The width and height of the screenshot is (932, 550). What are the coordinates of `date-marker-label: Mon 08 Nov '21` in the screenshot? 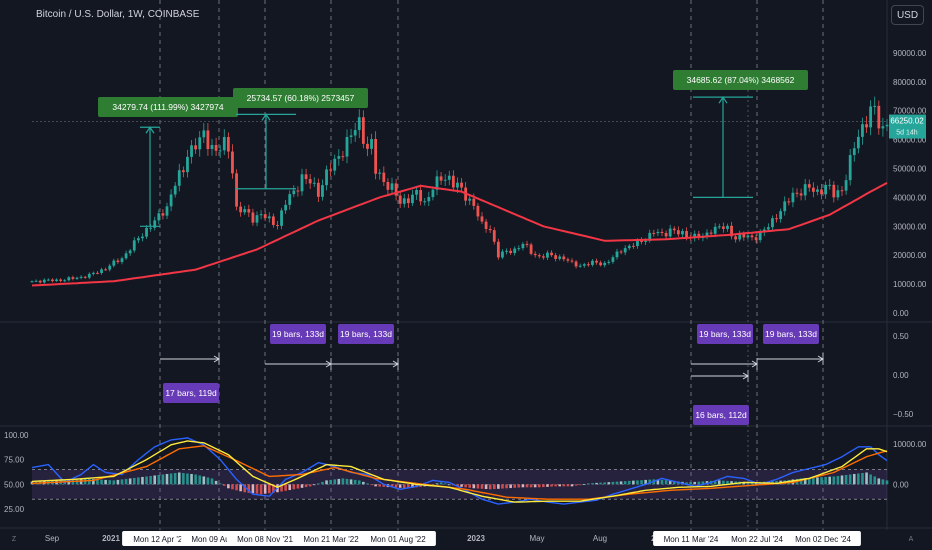 It's located at (265, 539).